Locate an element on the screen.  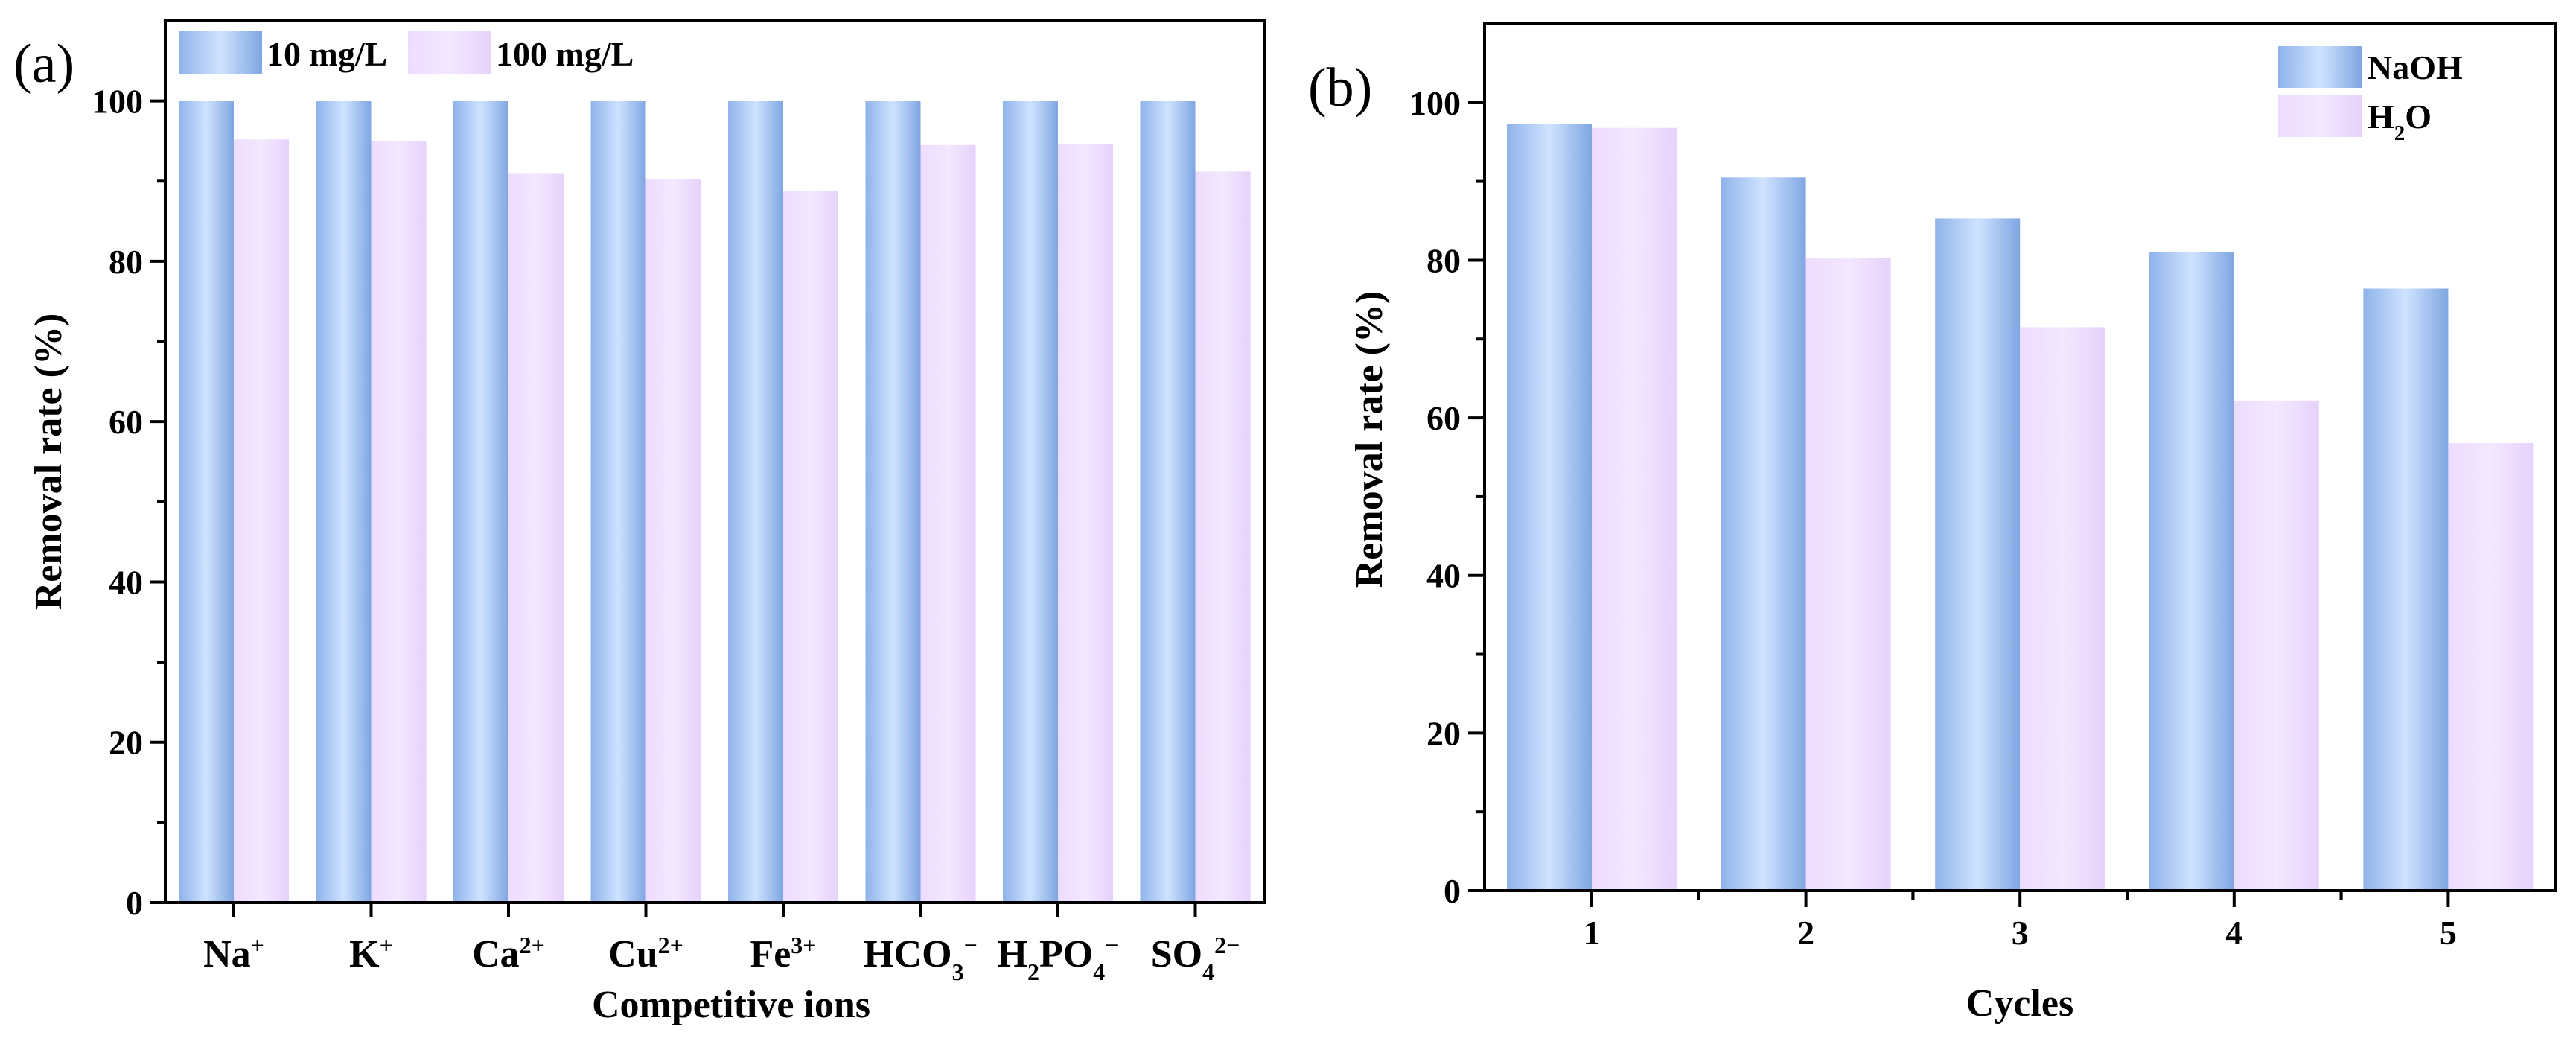
panel-b-y-tick-label: 20 is located at coordinates (1443, 733).